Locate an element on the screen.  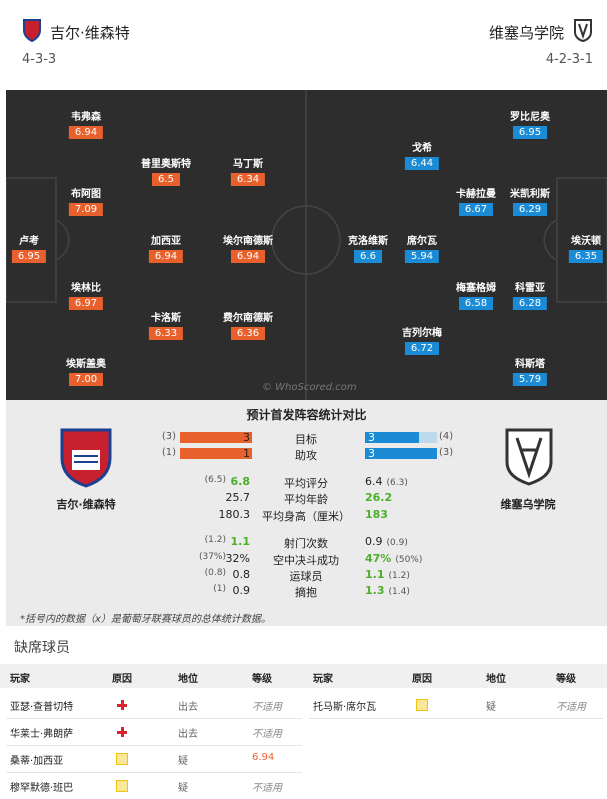
stat-league: (0.8) is located at coordinates (215, 573).